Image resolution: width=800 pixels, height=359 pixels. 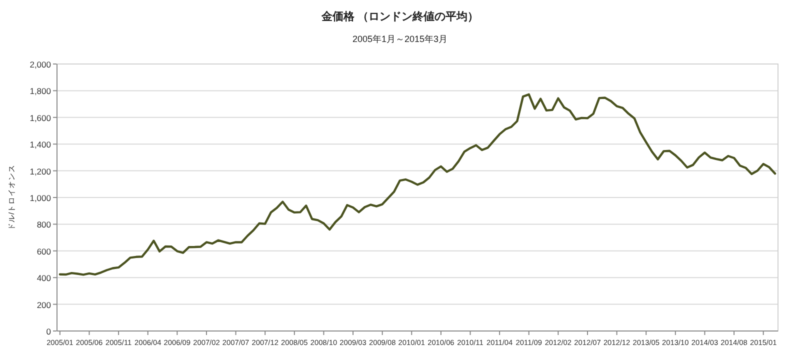 What do you see at coordinates (44, 251) in the screenshot?
I see `y-tick-label: 600` at bounding box center [44, 251].